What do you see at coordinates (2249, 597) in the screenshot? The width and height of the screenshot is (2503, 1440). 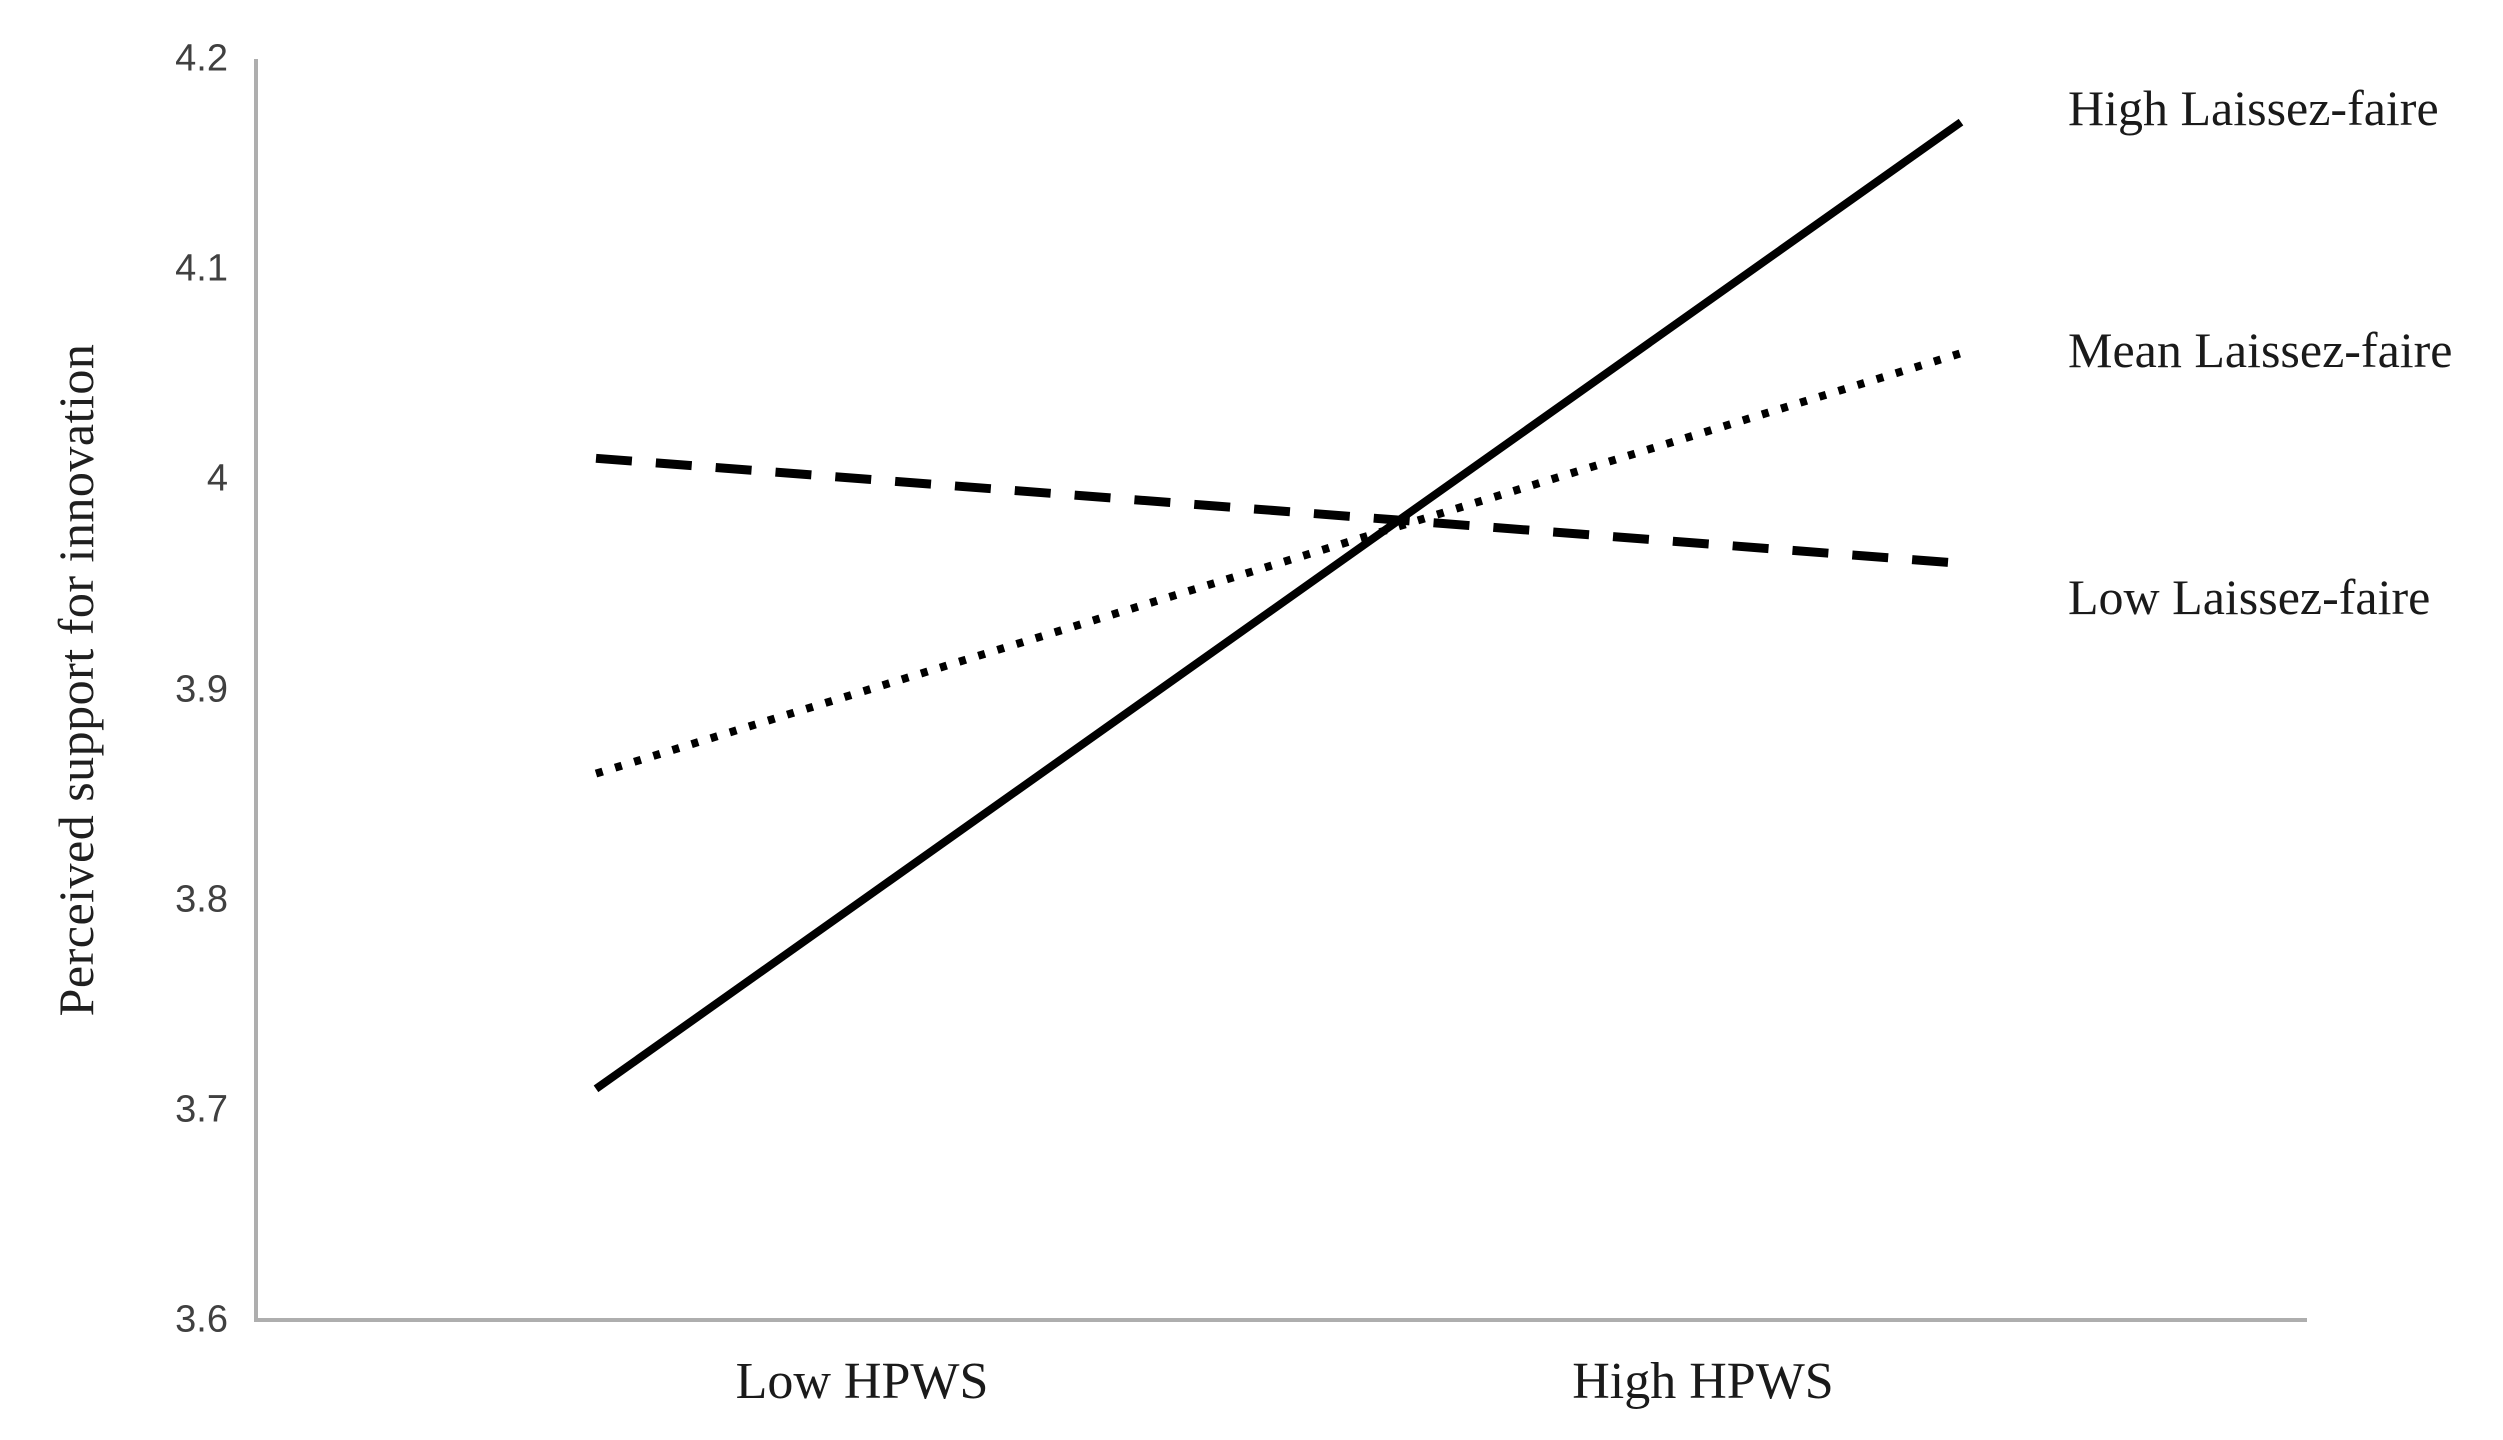 I see `series-label: Low Laissez-faire` at bounding box center [2249, 597].